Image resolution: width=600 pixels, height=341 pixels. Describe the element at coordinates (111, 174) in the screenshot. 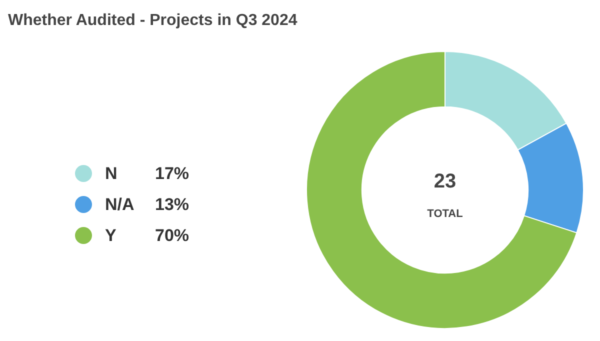

I see `legend-label: N` at that location.